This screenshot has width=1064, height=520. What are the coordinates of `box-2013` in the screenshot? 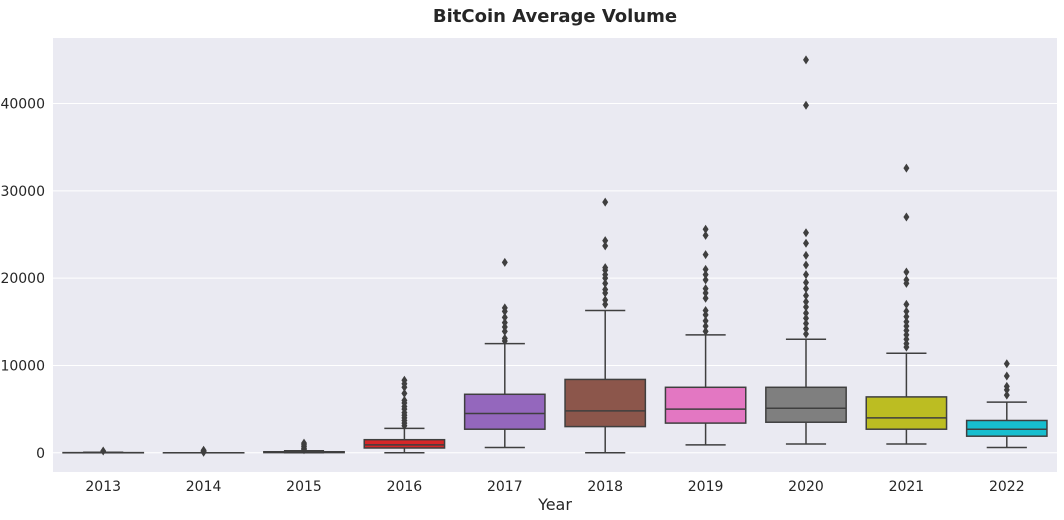 It's located at (103, 451).